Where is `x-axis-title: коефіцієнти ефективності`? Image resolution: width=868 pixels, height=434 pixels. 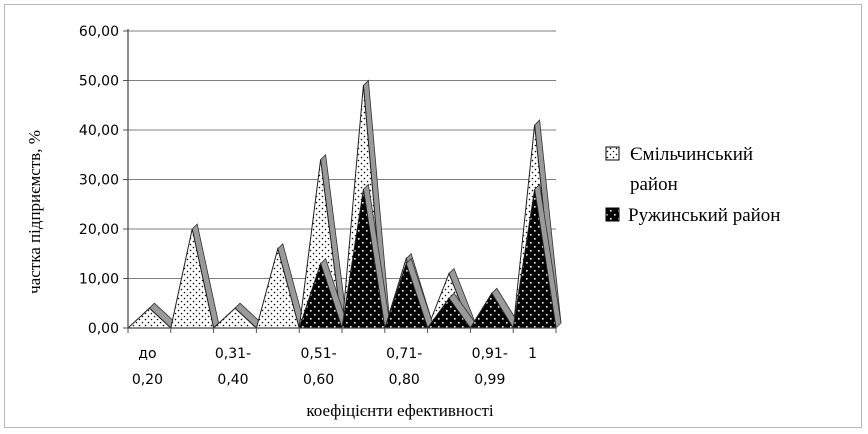 x-axis-title: коефіцієнти ефективності is located at coordinates (399, 410).